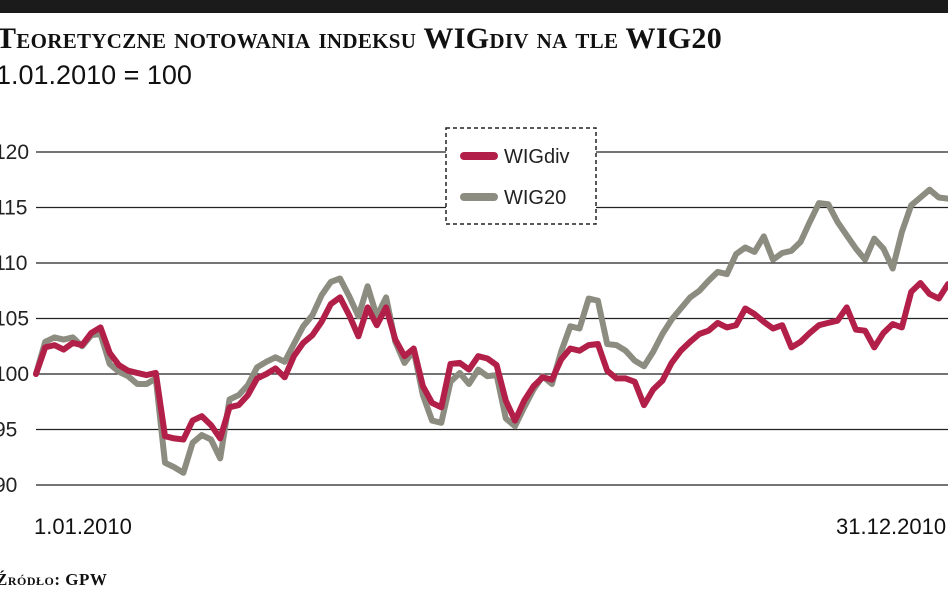 The image size is (948, 593). What do you see at coordinates (537, 157) in the screenshot?
I see `legend-label-wigdiv: WIGdiv` at bounding box center [537, 157].